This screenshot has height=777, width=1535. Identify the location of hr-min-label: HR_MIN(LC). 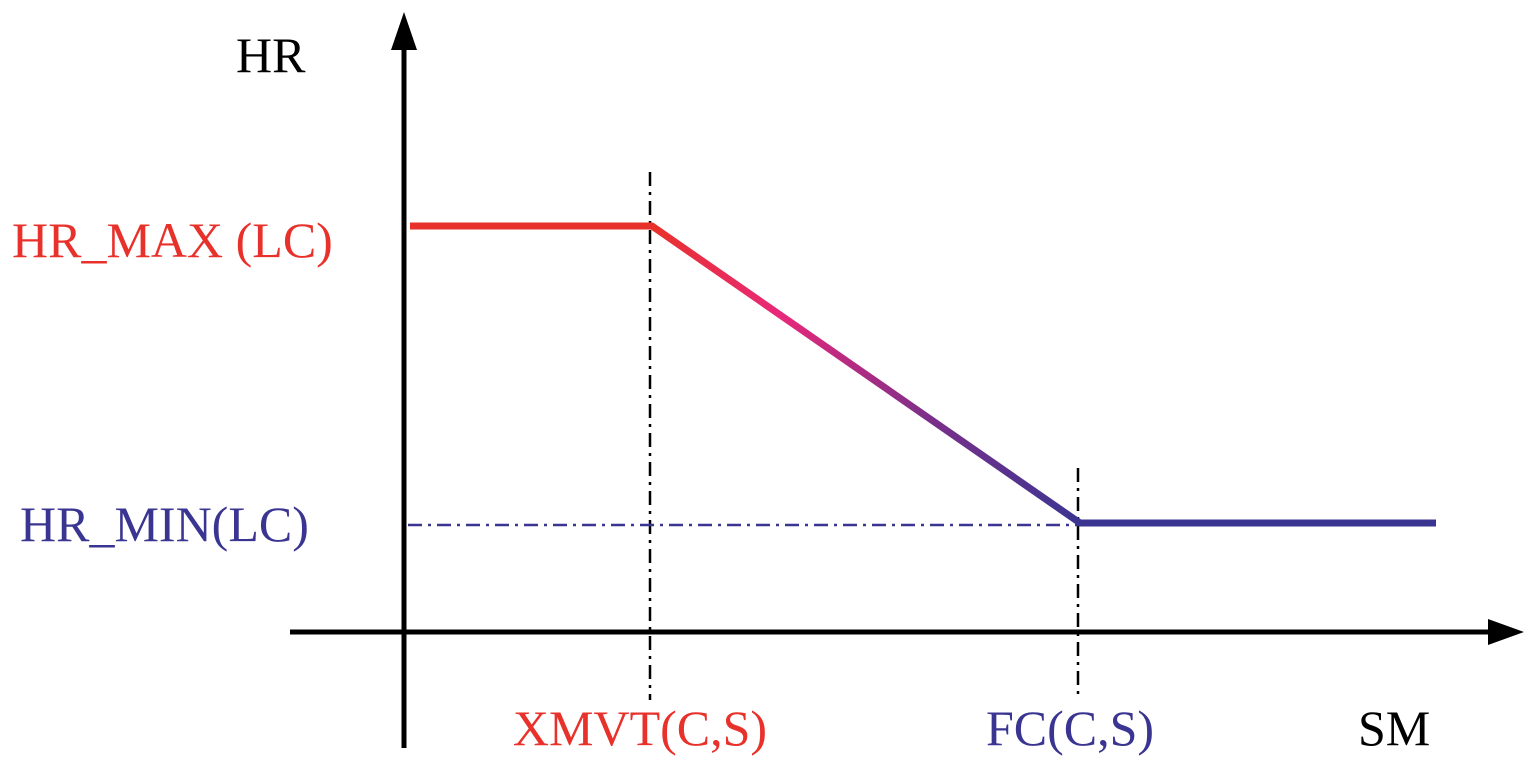
(164, 524).